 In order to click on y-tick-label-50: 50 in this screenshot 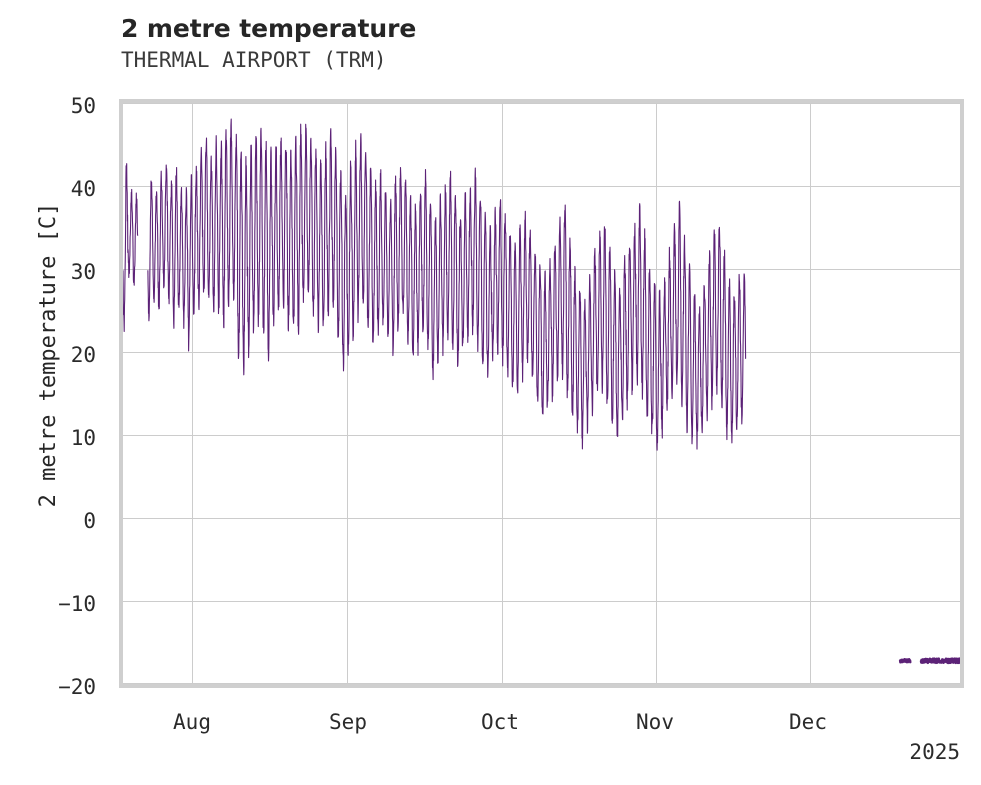, I will do `click(83, 106)`.